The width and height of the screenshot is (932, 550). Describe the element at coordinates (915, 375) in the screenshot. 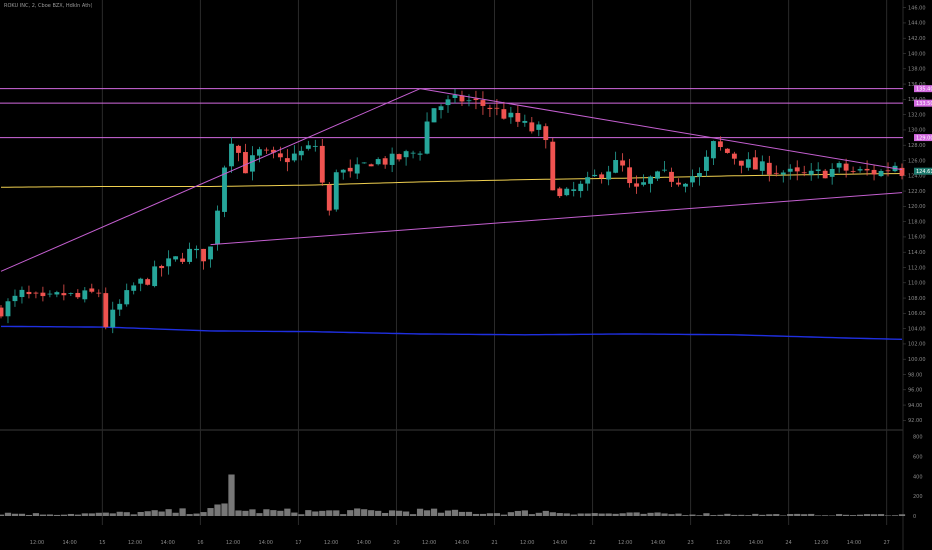

I see `price-tick-label: 98.00` at that location.